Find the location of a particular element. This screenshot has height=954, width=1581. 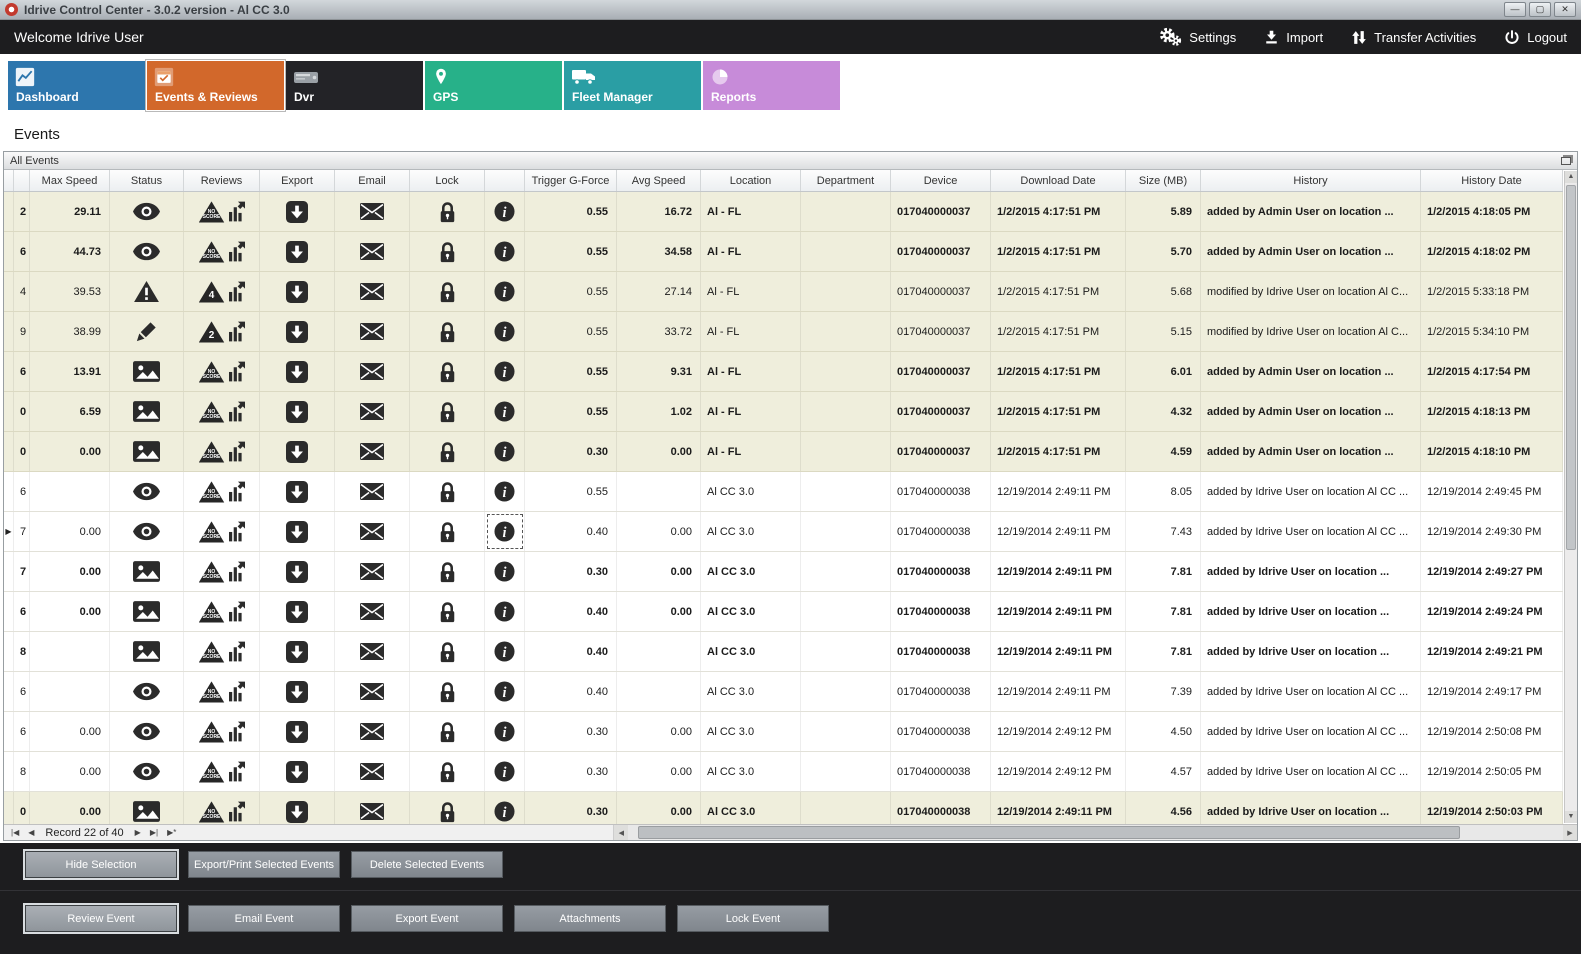

scroll-down-icon: ▼ is located at coordinates (1571, 817).